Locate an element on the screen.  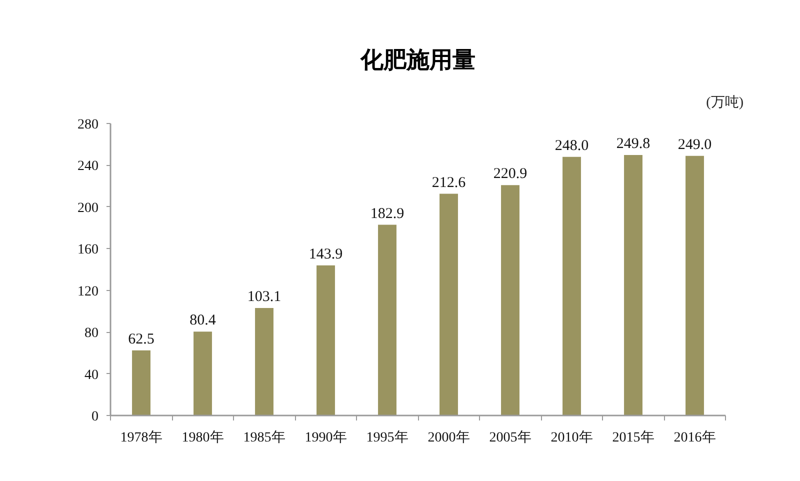
y-tick-label: 80 is located at coordinates (91, 334).